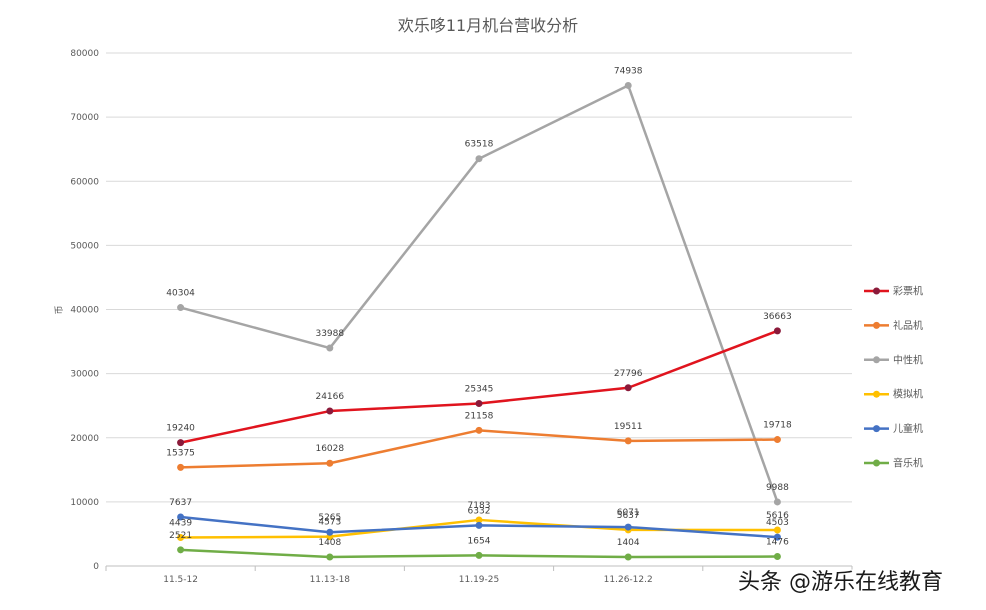 Image resolution: width=986 pixels, height=610 pixels. What do you see at coordinates (479, 416) in the screenshot?
I see `data-label: 21158` at bounding box center [479, 416].